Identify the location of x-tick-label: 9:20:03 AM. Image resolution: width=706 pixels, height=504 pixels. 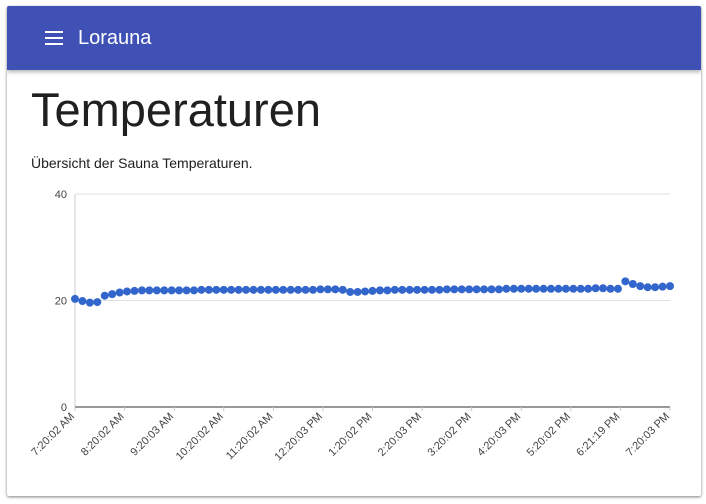
(152, 435).